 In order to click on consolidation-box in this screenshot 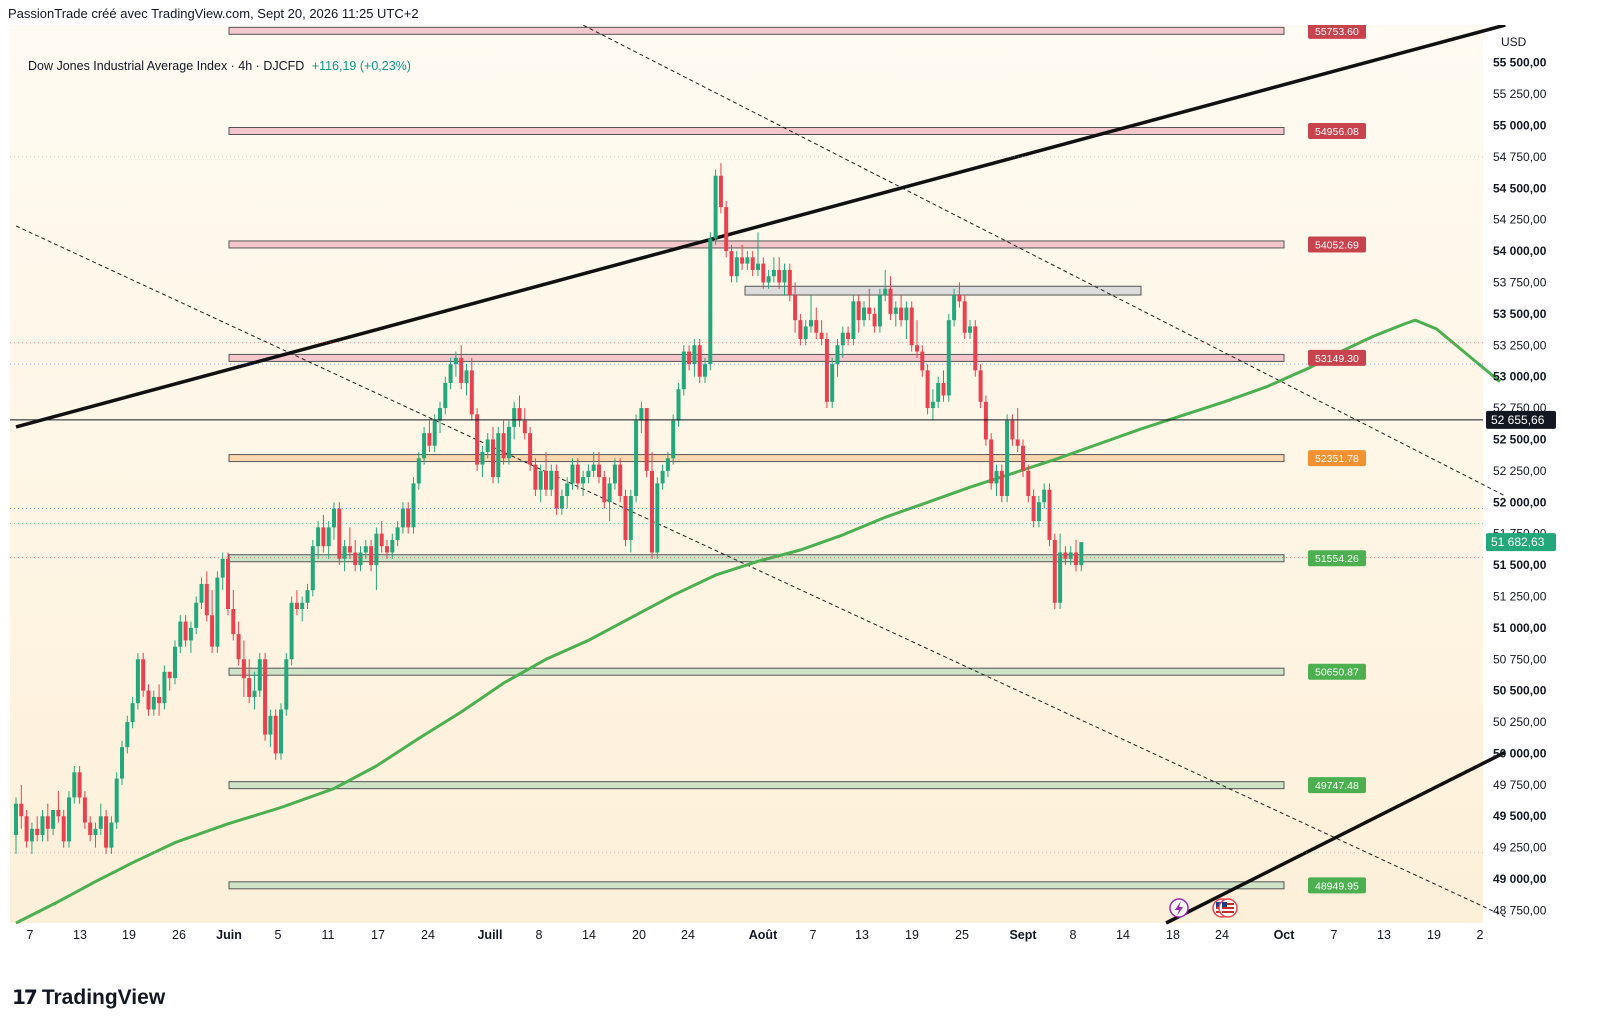, I will do `click(943, 290)`.